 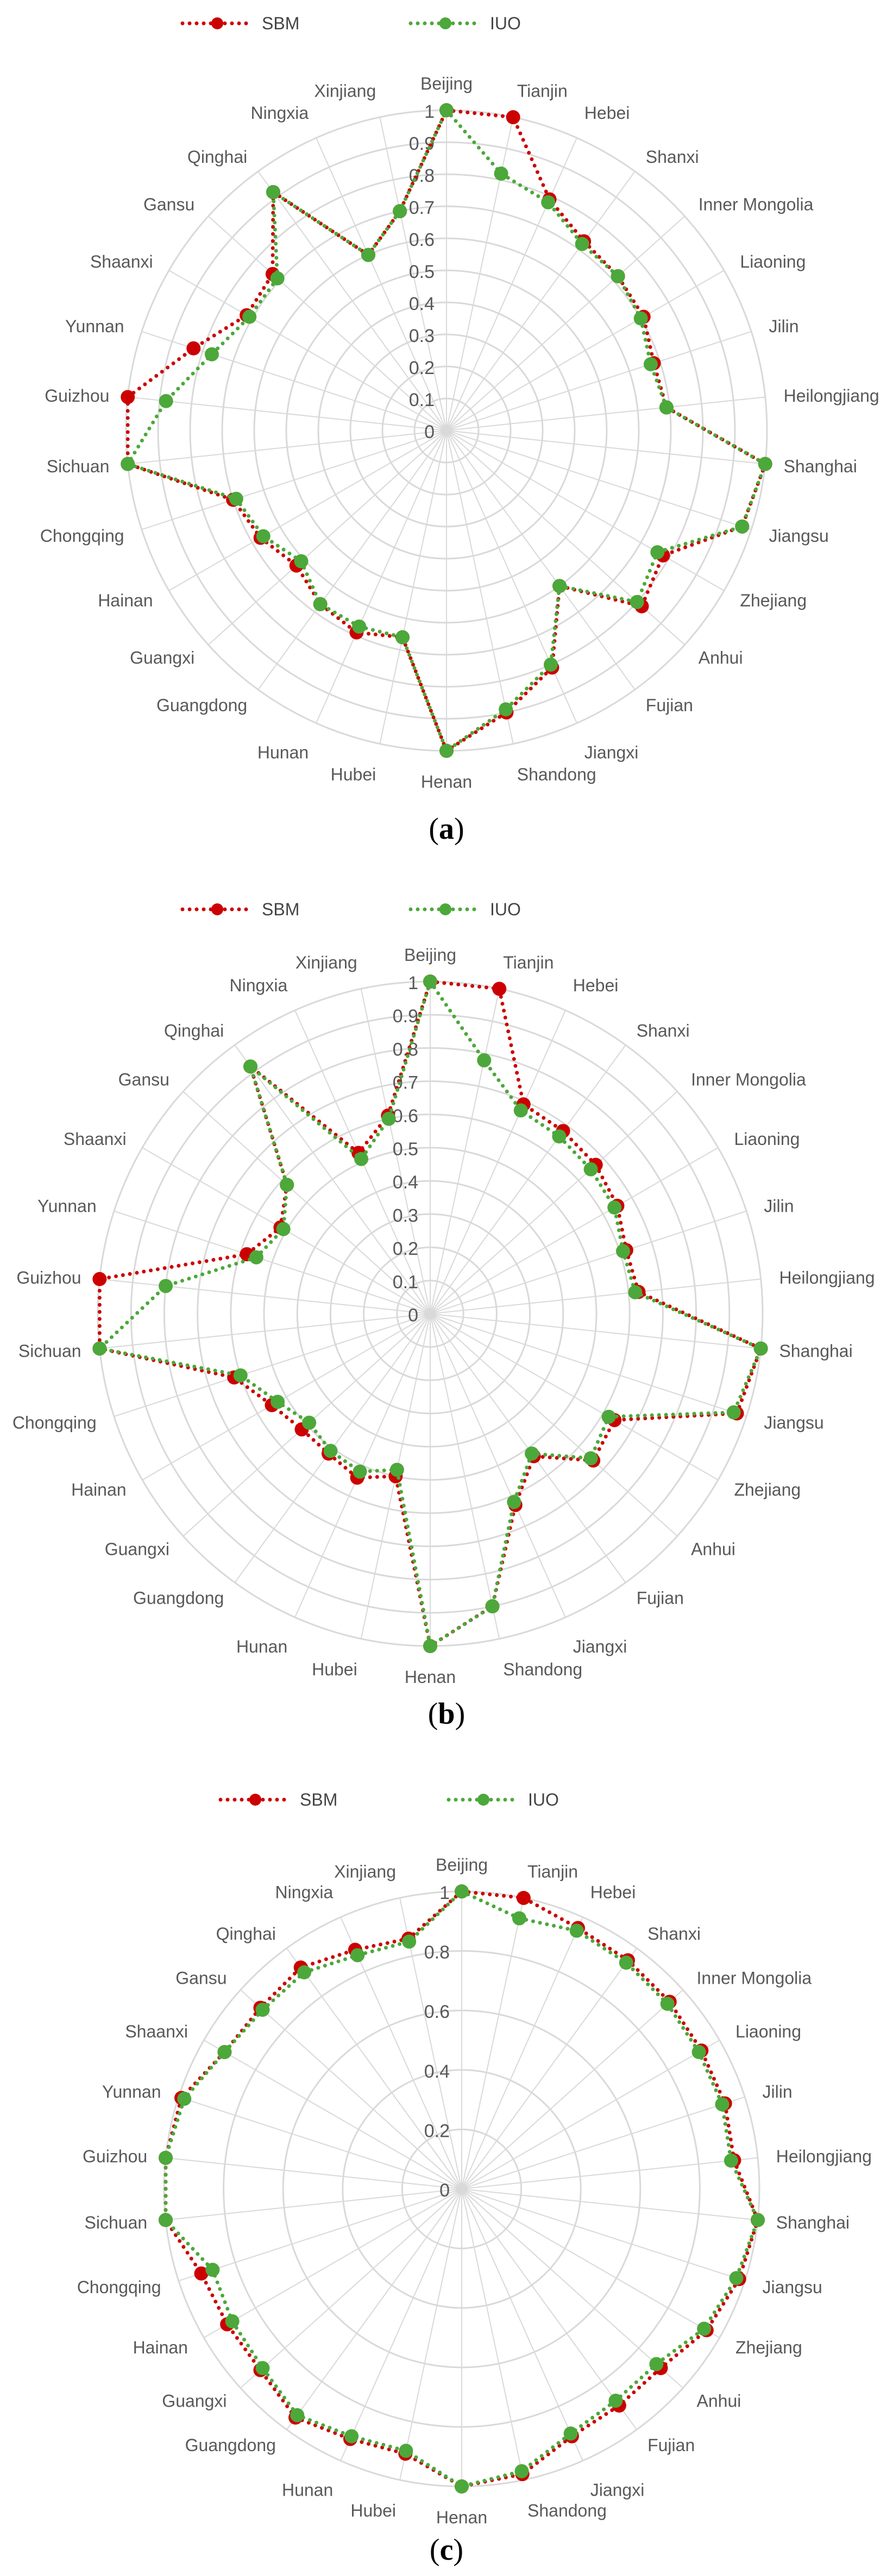 What do you see at coordinates (559, 586) in the screenshot?
I see `point-iuo-fujian` at bounding box center [559, 586].